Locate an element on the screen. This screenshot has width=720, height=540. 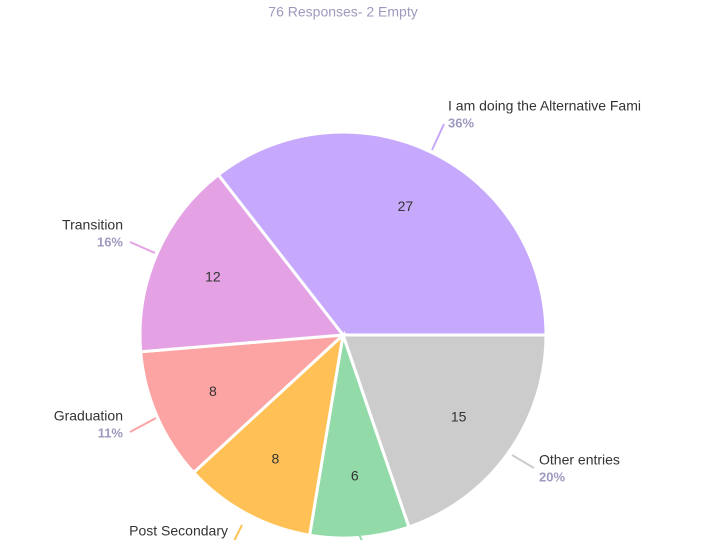
value-label: 6 is located at coordinates (355, 475).